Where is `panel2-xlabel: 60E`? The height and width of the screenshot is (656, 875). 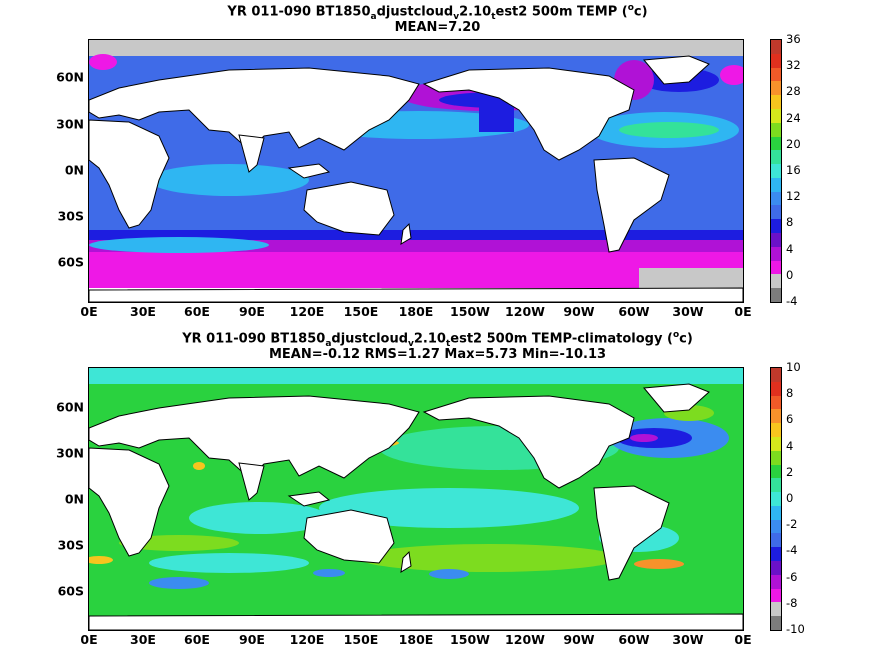
panel2-xlabel: 60E is located at coordinates (197, 639).